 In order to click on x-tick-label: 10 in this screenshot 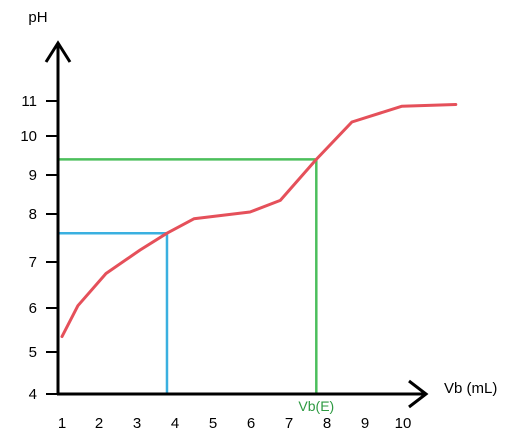, I will do `click(403, 423)`.